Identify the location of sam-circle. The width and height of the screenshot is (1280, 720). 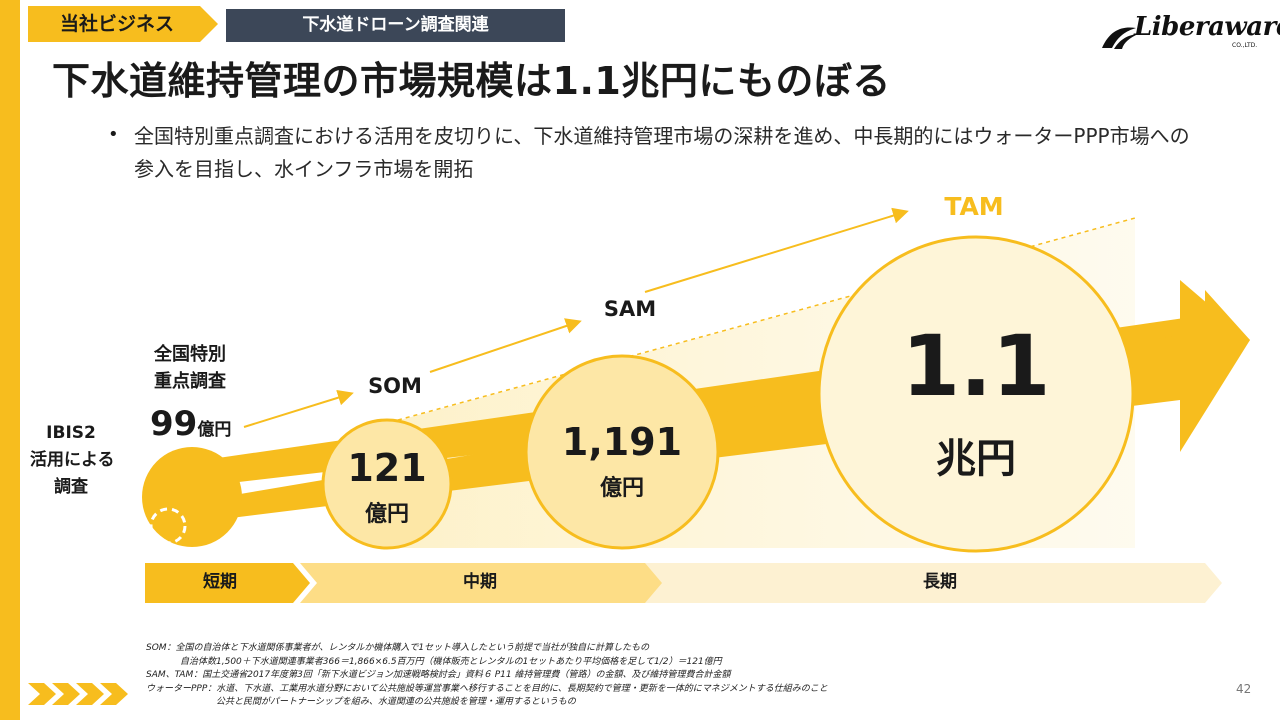
(622, 452).